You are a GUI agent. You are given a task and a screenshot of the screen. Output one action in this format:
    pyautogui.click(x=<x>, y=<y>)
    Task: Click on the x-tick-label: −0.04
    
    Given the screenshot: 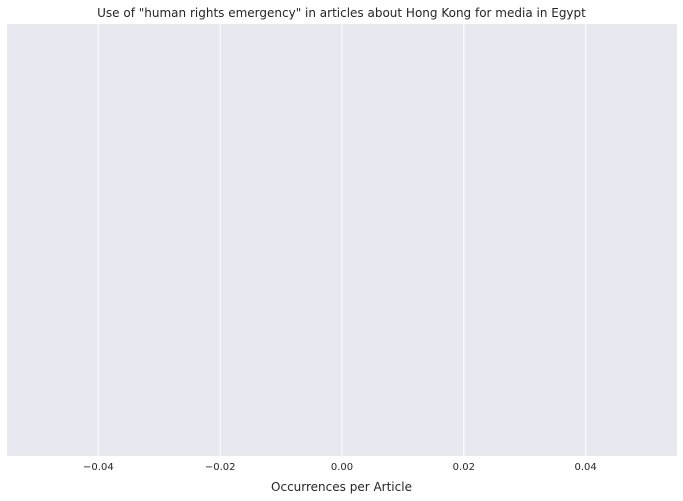 What is the action you would take?
    pyautogui.click(x=98, y=467)
    